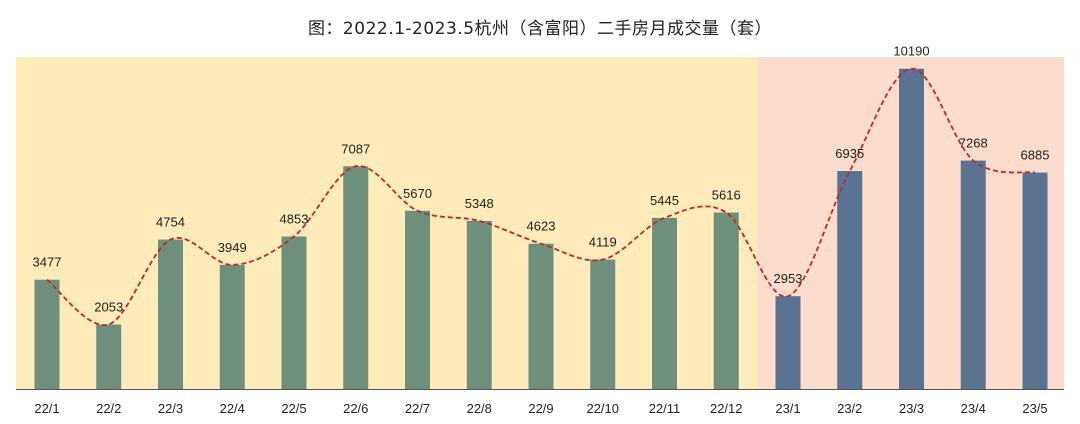 Image resolution: width=1080 pixels, height=424 pixels. Describe the element at coordinates (602, 408) in the screenshot. I see `x-tick-label-22-10: 22/10` at that location.